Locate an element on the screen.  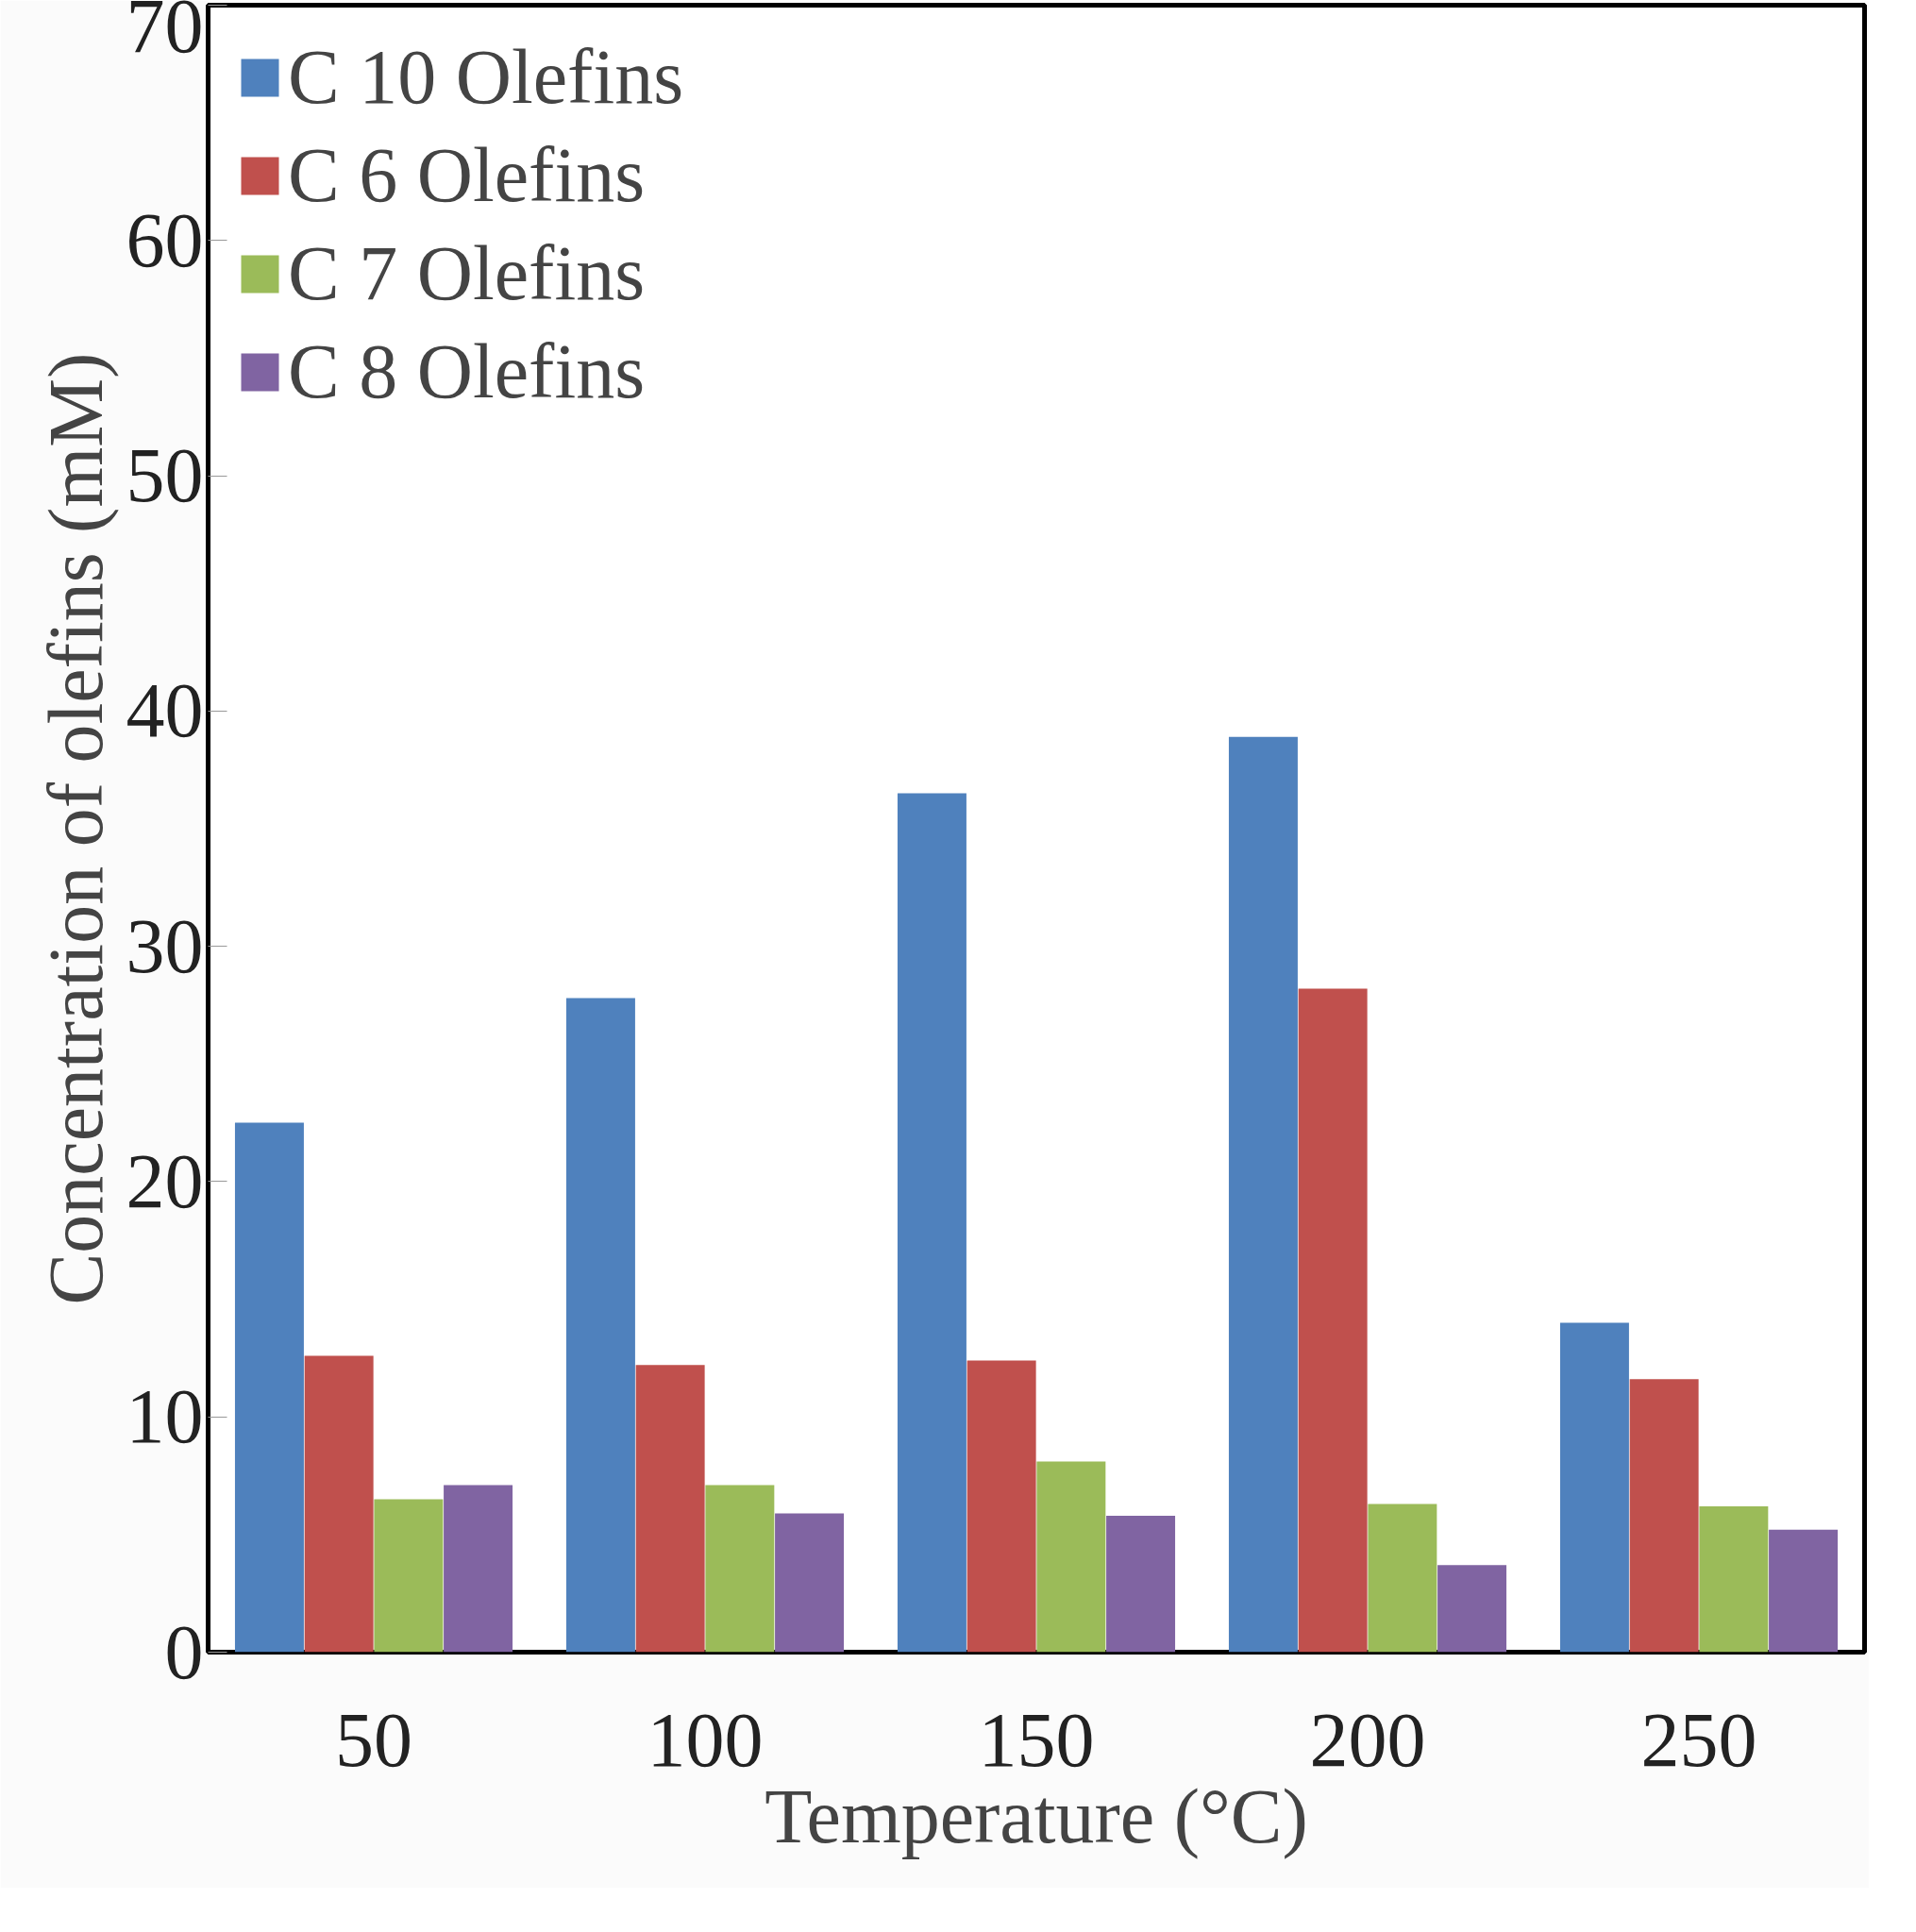
y-axis-title: Concentration of olefins (mM) is located at coordinates (75, 828).